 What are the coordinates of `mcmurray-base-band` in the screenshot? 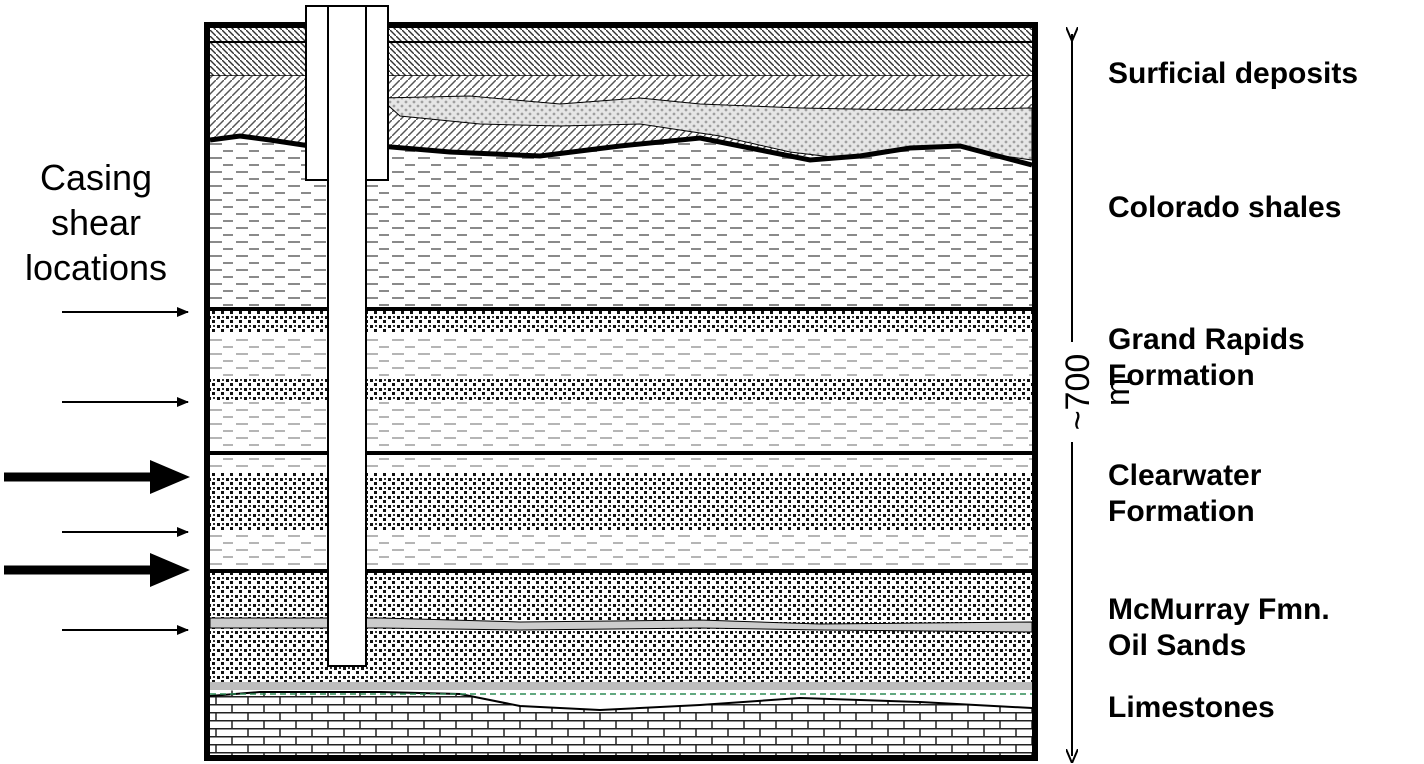 It's located at (621, 686).